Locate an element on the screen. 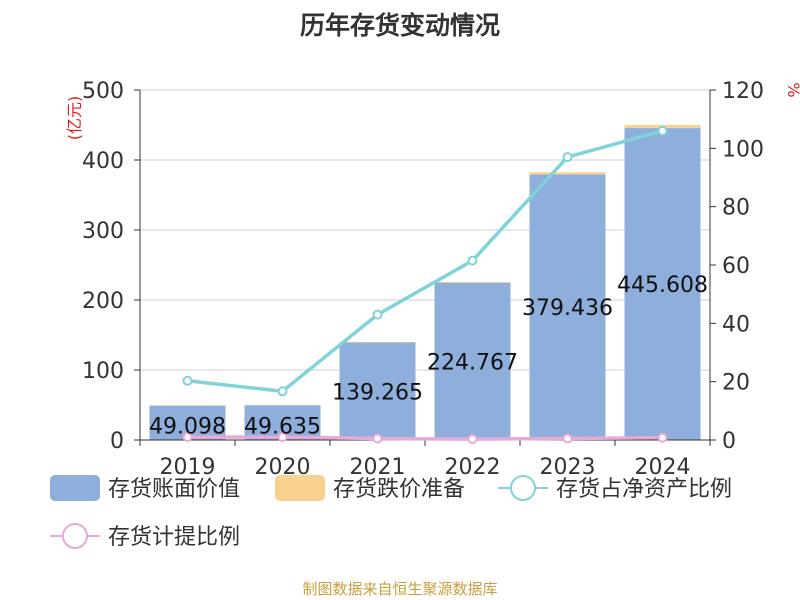 This screenshot has height=600, width=800. legend-label: 存货账面价值 is located at coordinates (174, 489).